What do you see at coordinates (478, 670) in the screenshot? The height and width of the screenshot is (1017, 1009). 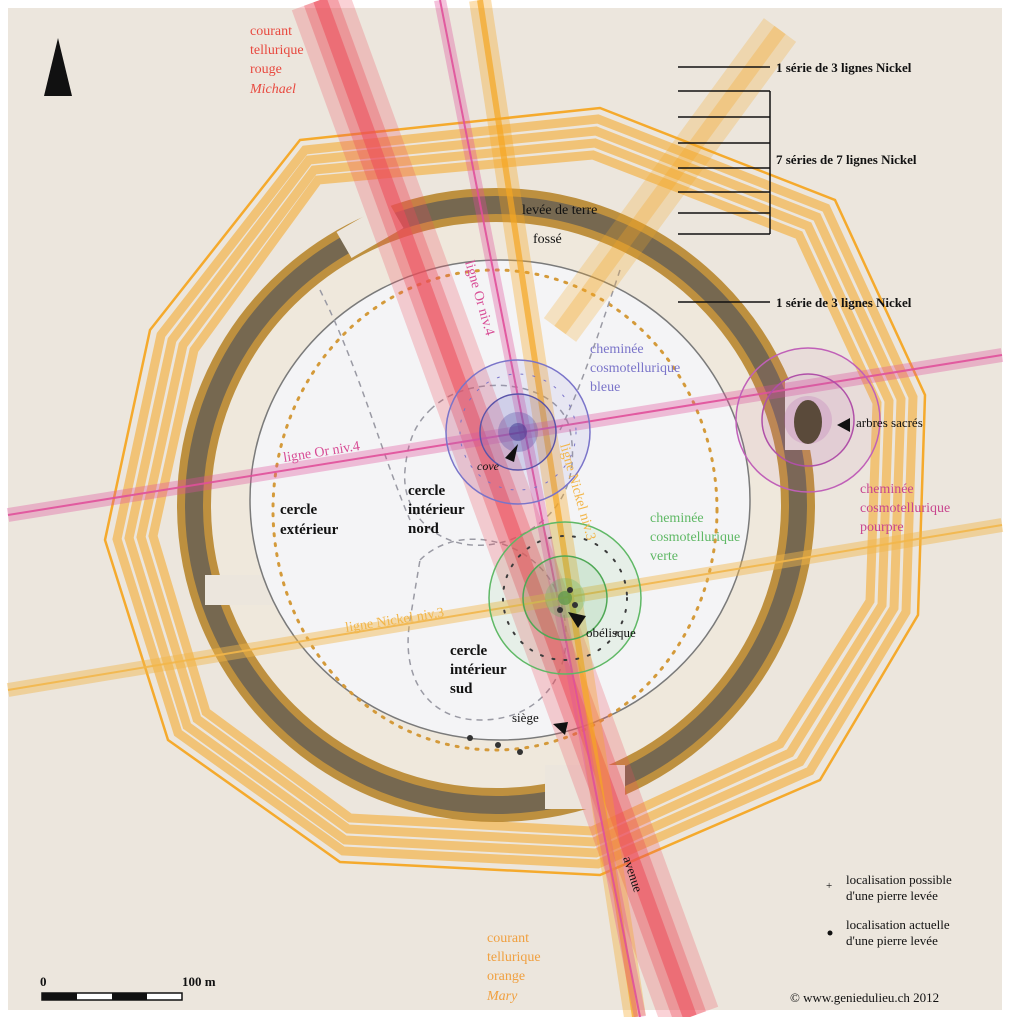 I see `inner-south-line2: intérieur` at bounding box center [478, 670].